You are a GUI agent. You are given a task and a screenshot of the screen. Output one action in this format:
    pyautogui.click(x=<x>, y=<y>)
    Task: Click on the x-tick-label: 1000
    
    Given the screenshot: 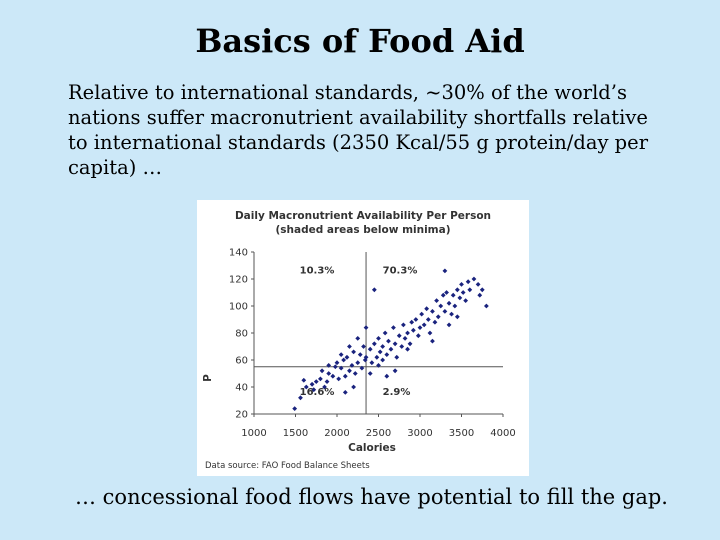 What is the action you would take?
    pyautogui.click(x=253, y=433)
    